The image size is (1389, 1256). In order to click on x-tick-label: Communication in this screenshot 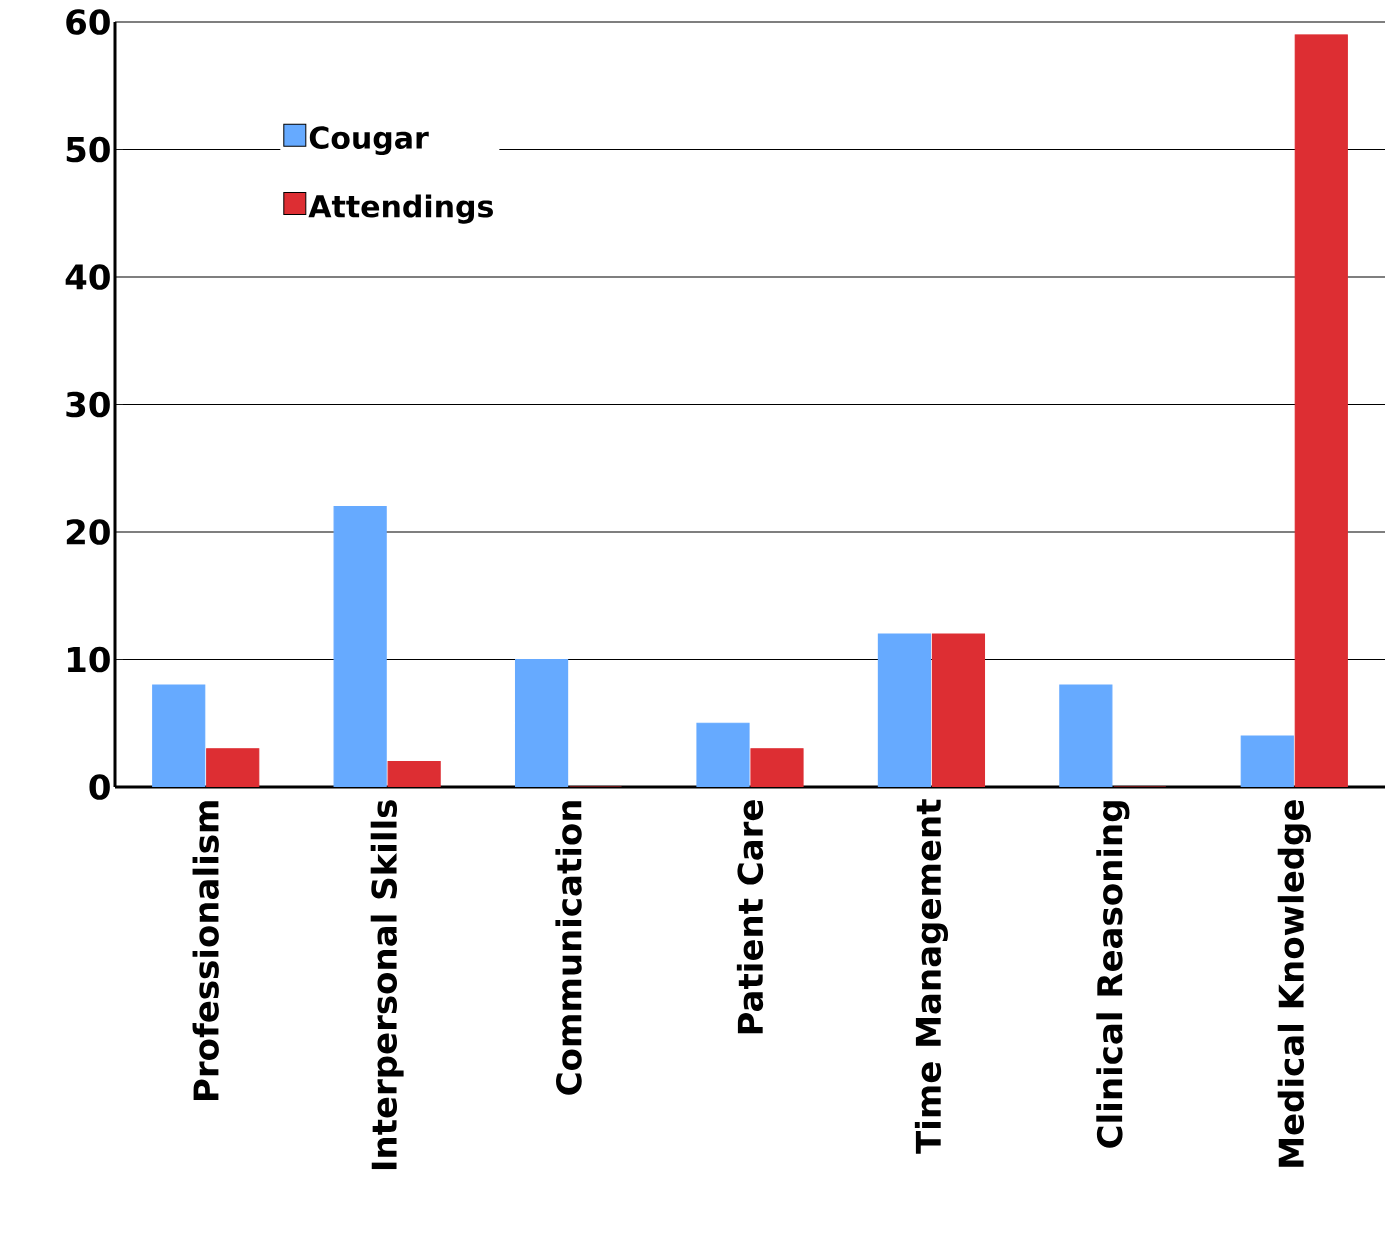, I will do `click(568, 948)`.